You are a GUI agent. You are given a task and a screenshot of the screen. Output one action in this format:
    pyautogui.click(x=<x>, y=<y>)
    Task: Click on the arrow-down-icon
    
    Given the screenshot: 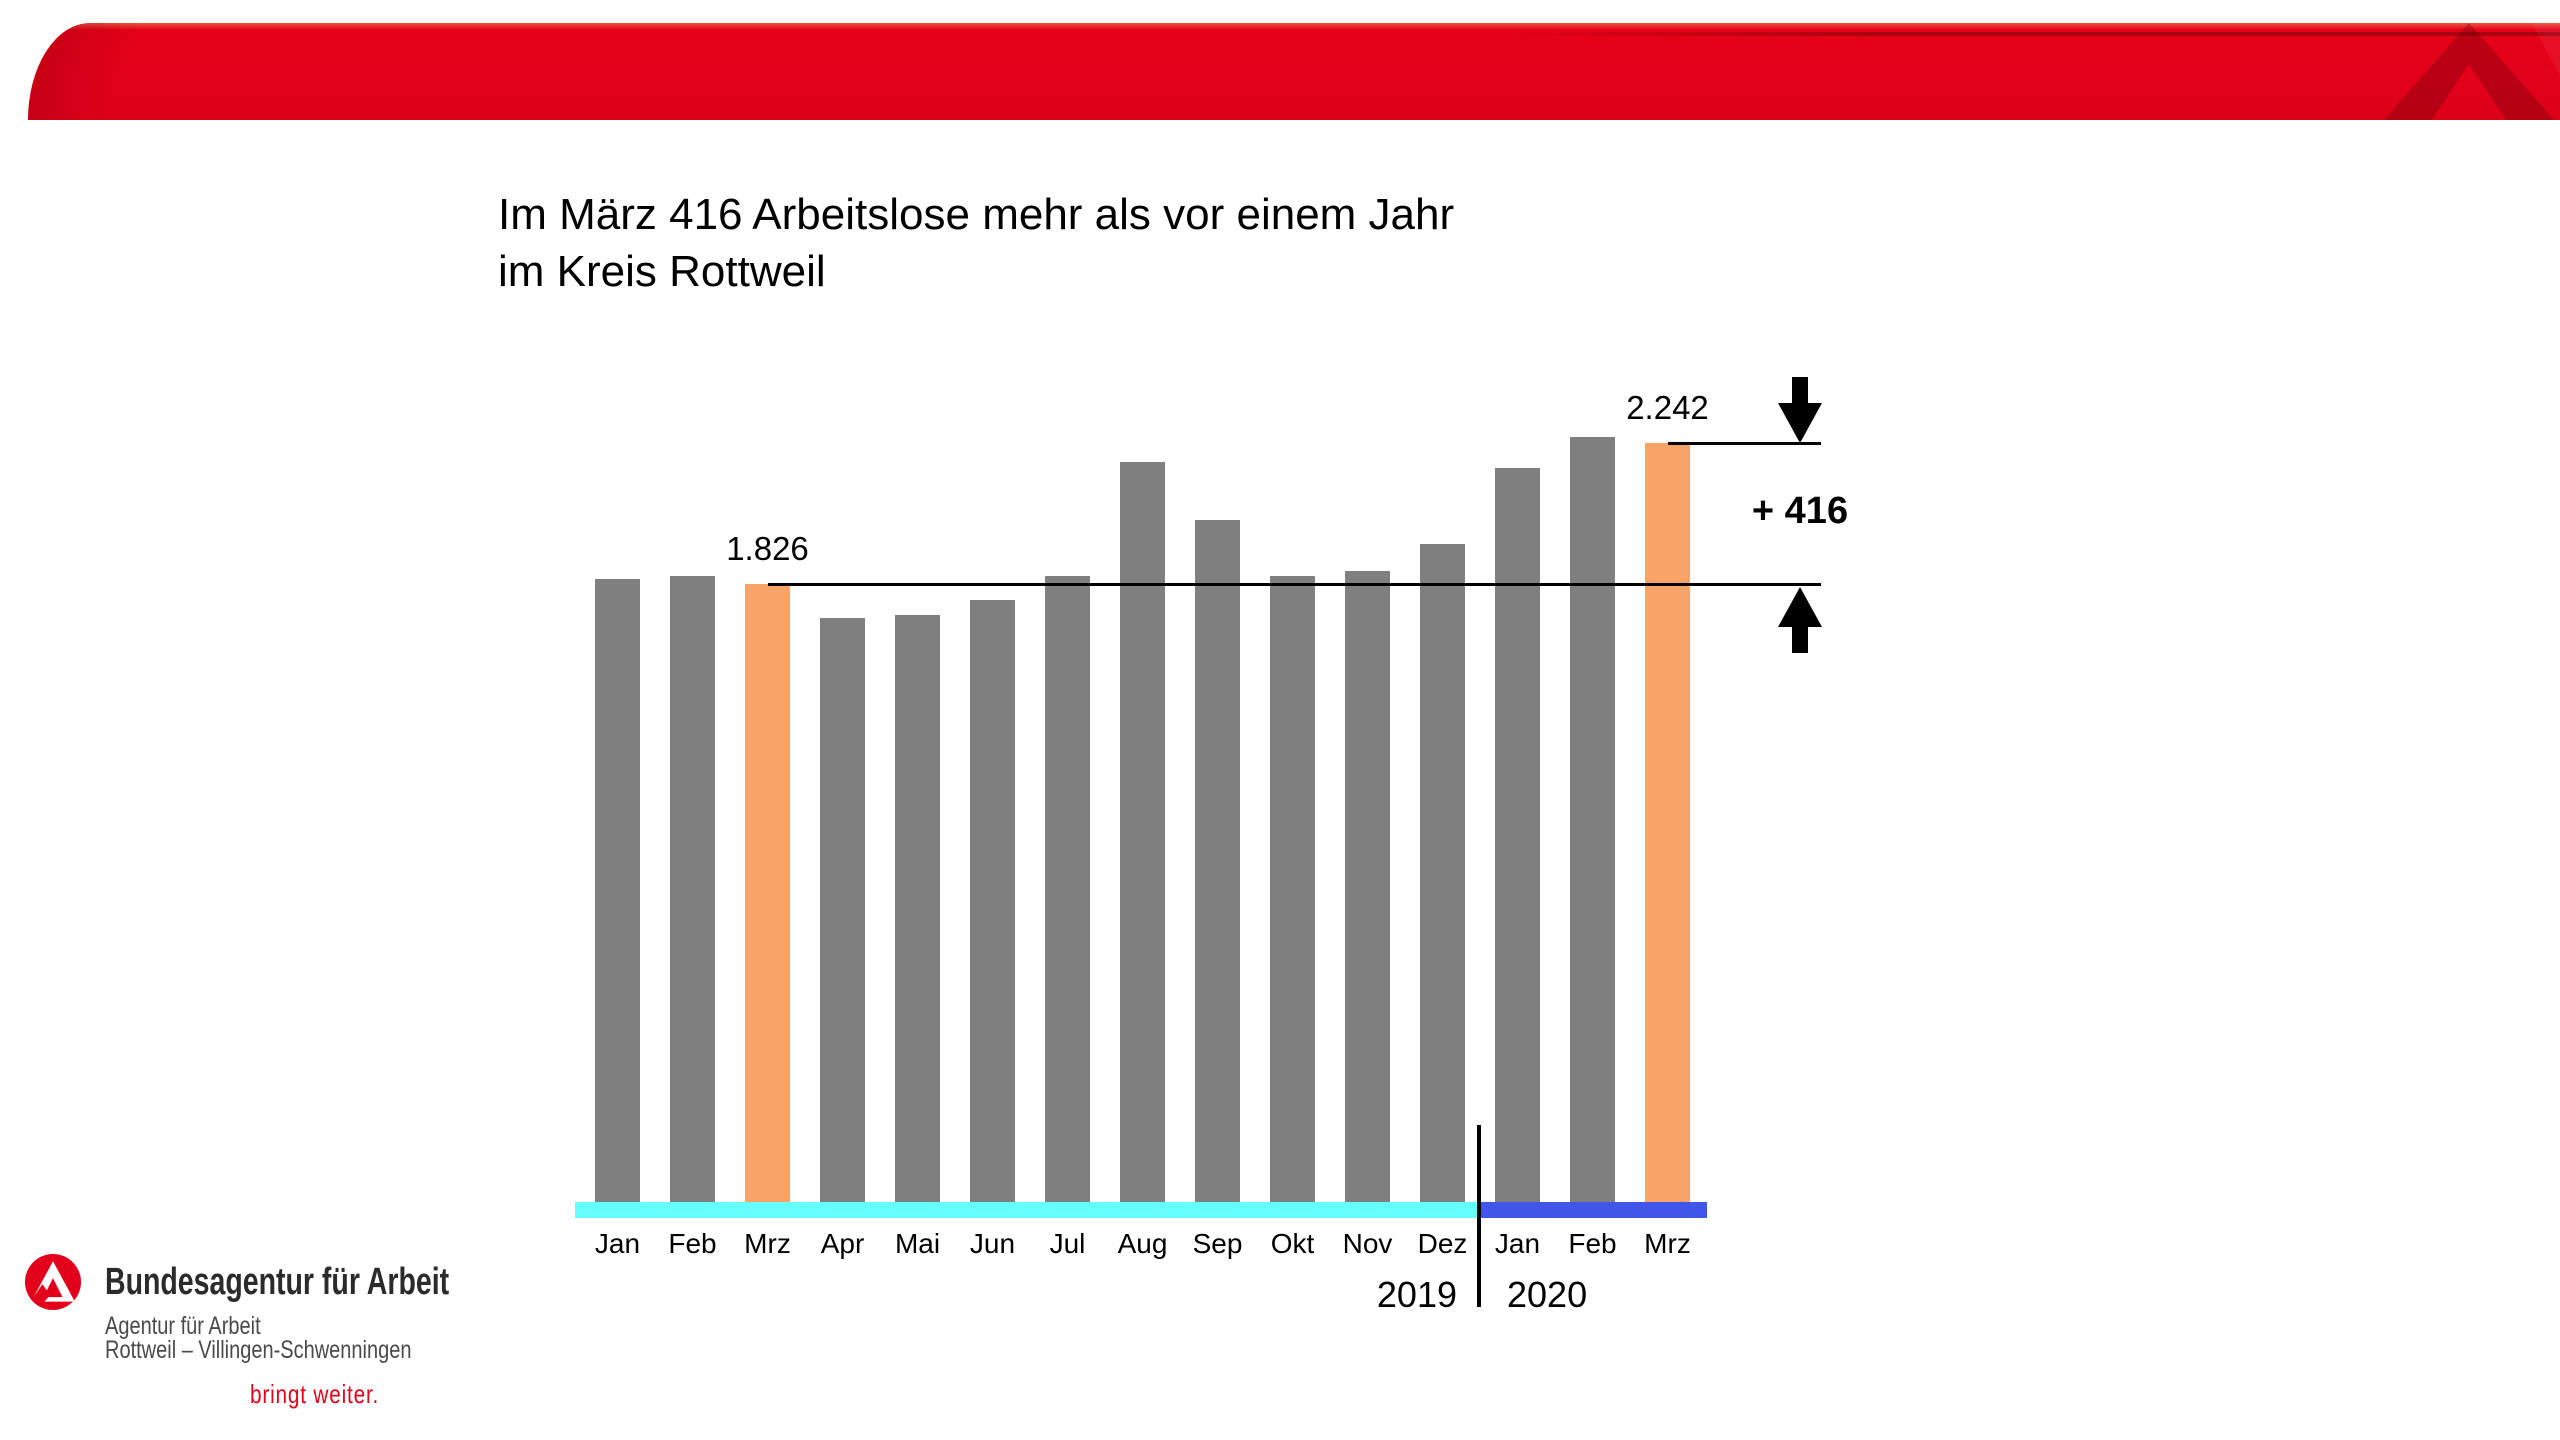 What is the action you would take?
    pyautogui.click(x=1800, y=410)
    